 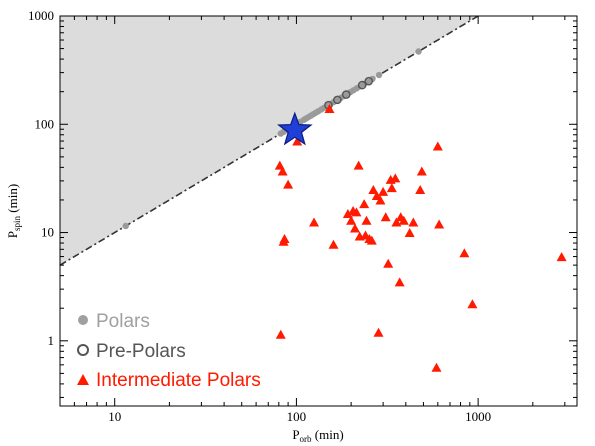 I want to click on legend-label-pre-polars: Pre-Polars, so click(x=141, y=351).